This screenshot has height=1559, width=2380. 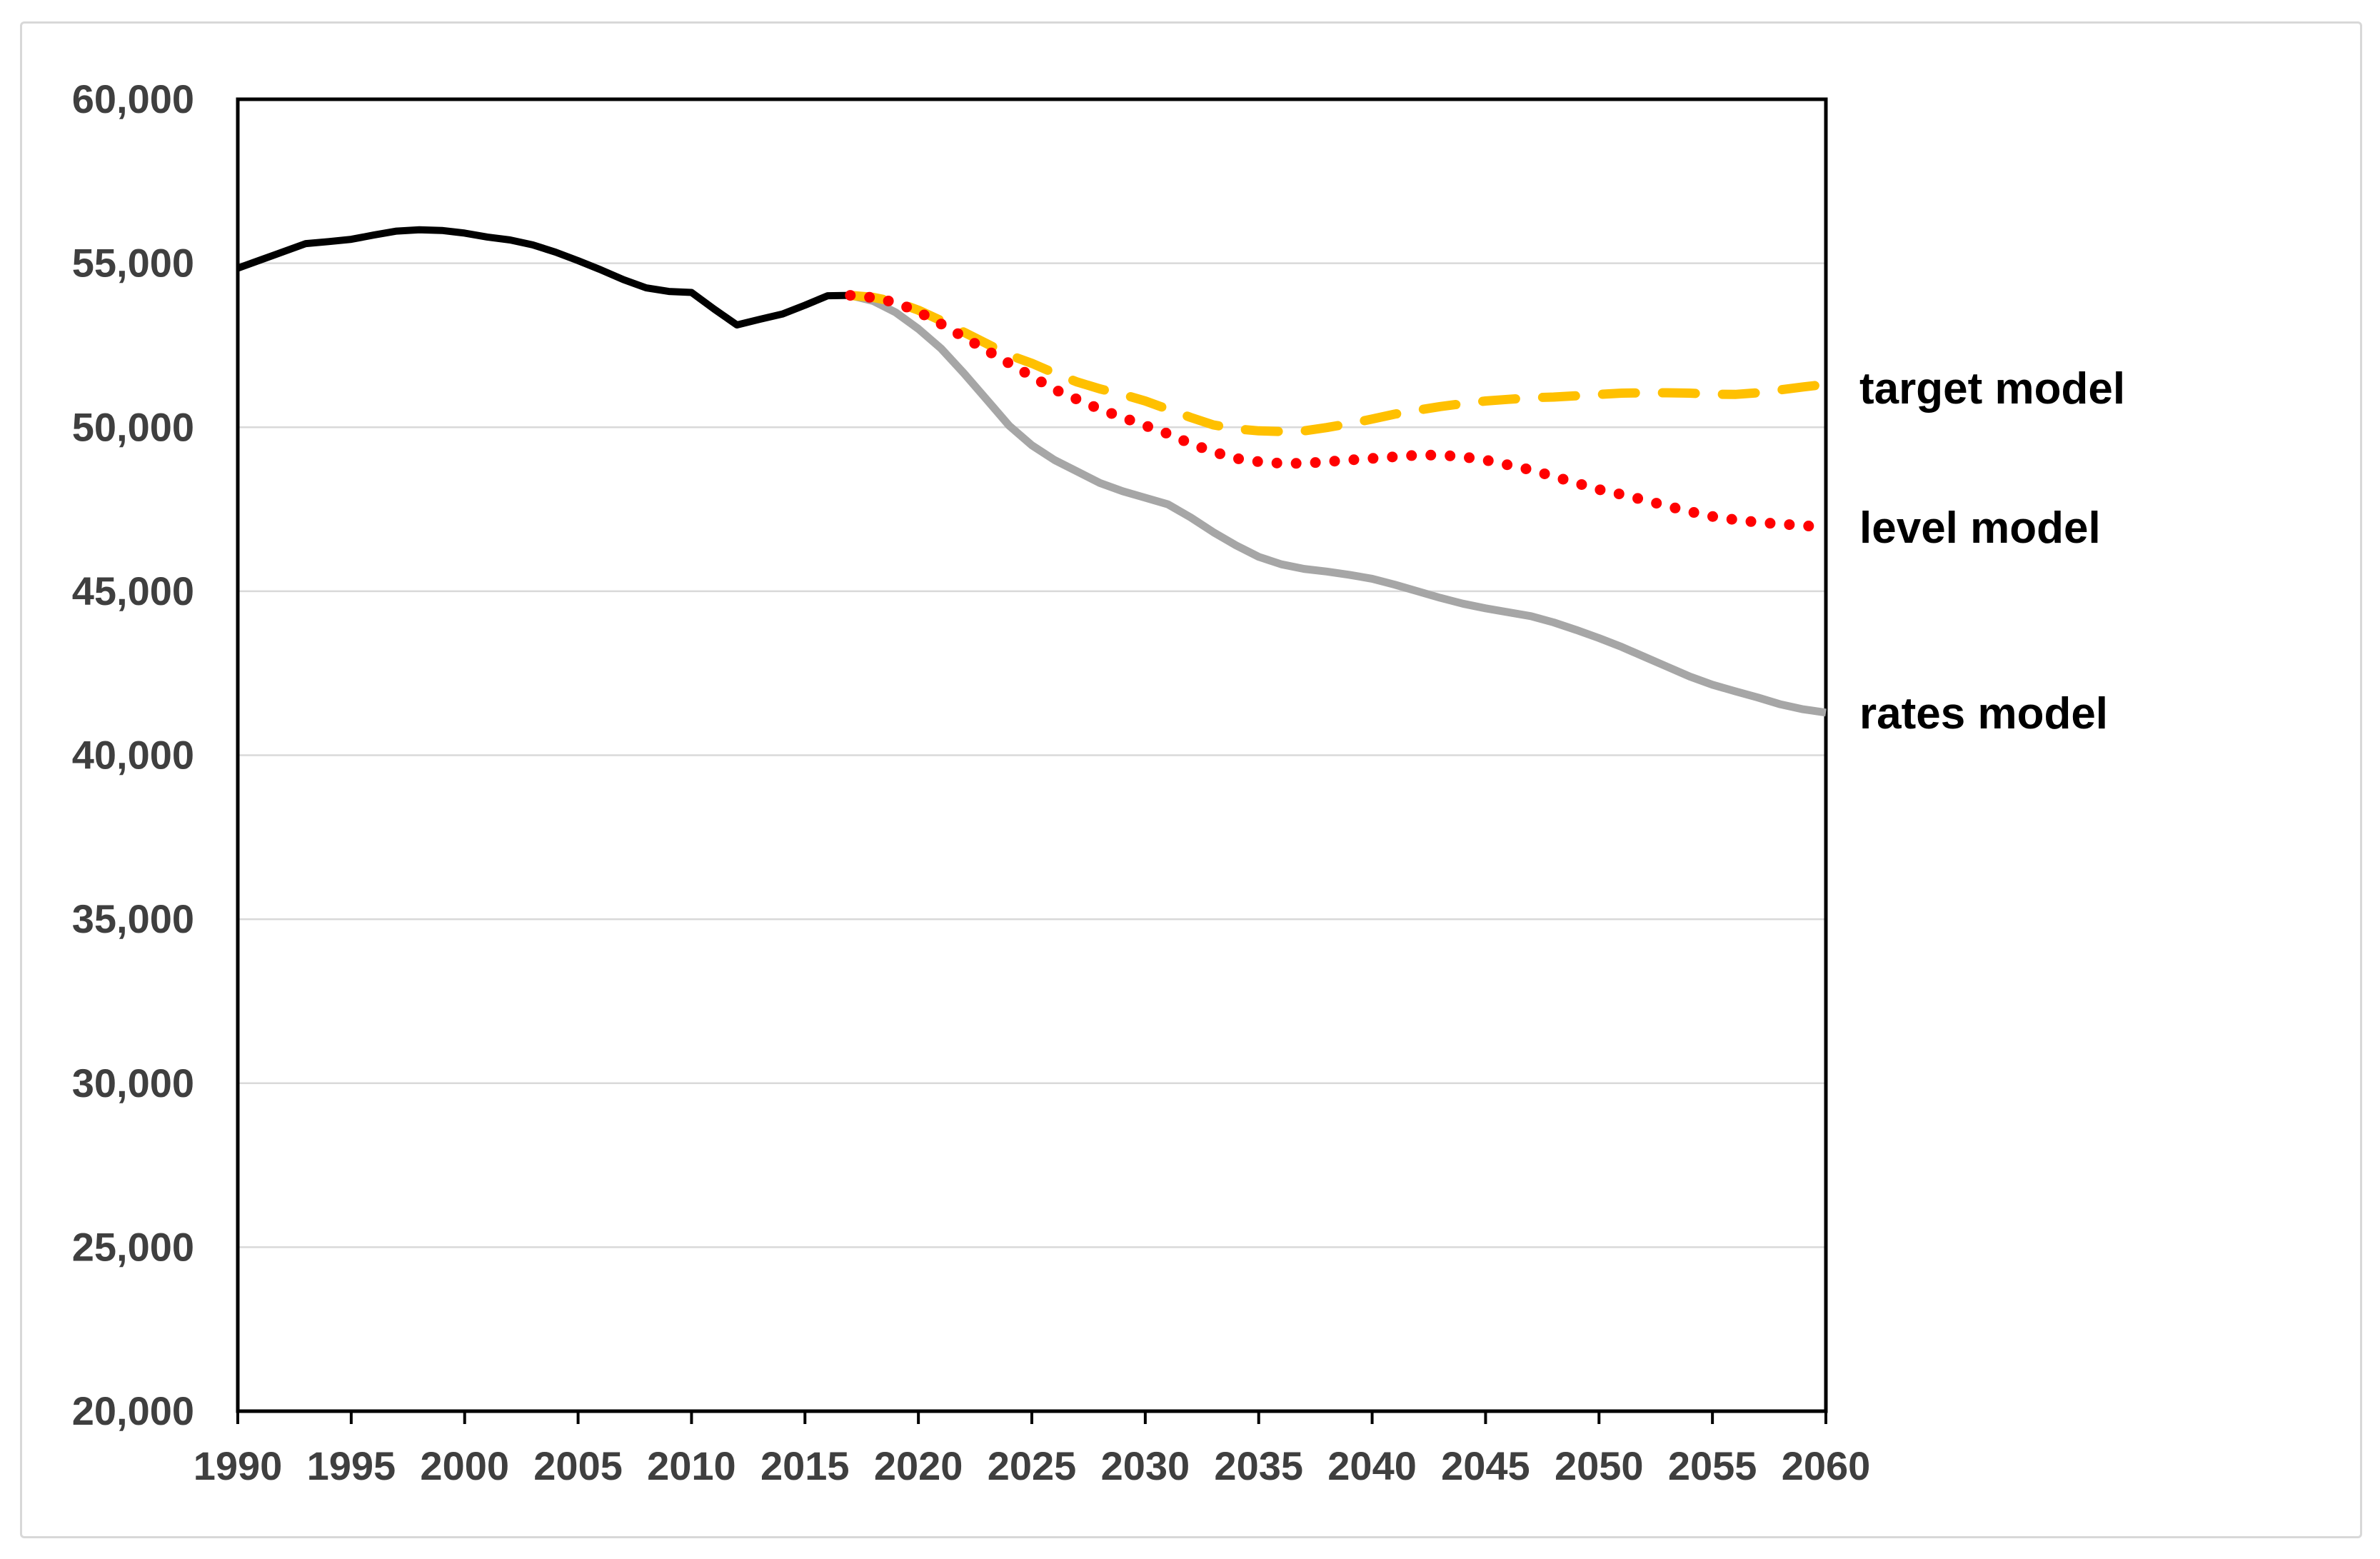 I want to click on svg-text: 2045, so click(x=1485, y=1465).